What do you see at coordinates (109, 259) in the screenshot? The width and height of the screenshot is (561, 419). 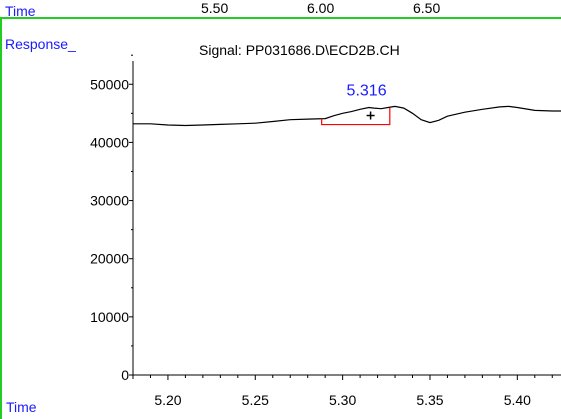 I see `y-tick-label: 20000` at bounding box center [109, 259].